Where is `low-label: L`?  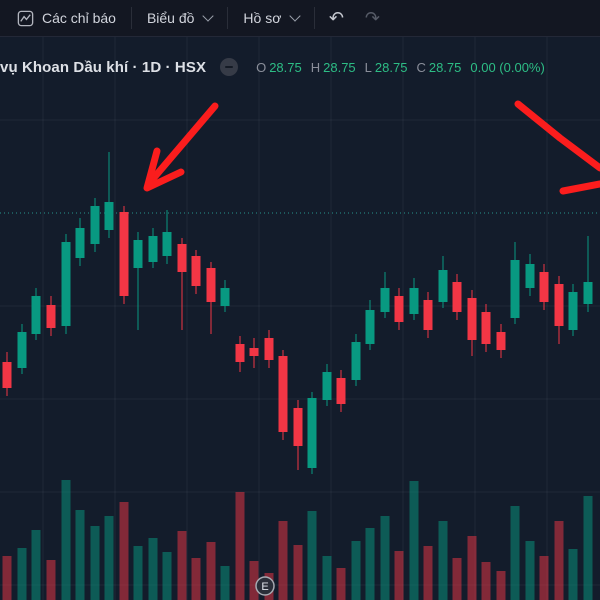 low-label: L is located at coordinates (368, 67).